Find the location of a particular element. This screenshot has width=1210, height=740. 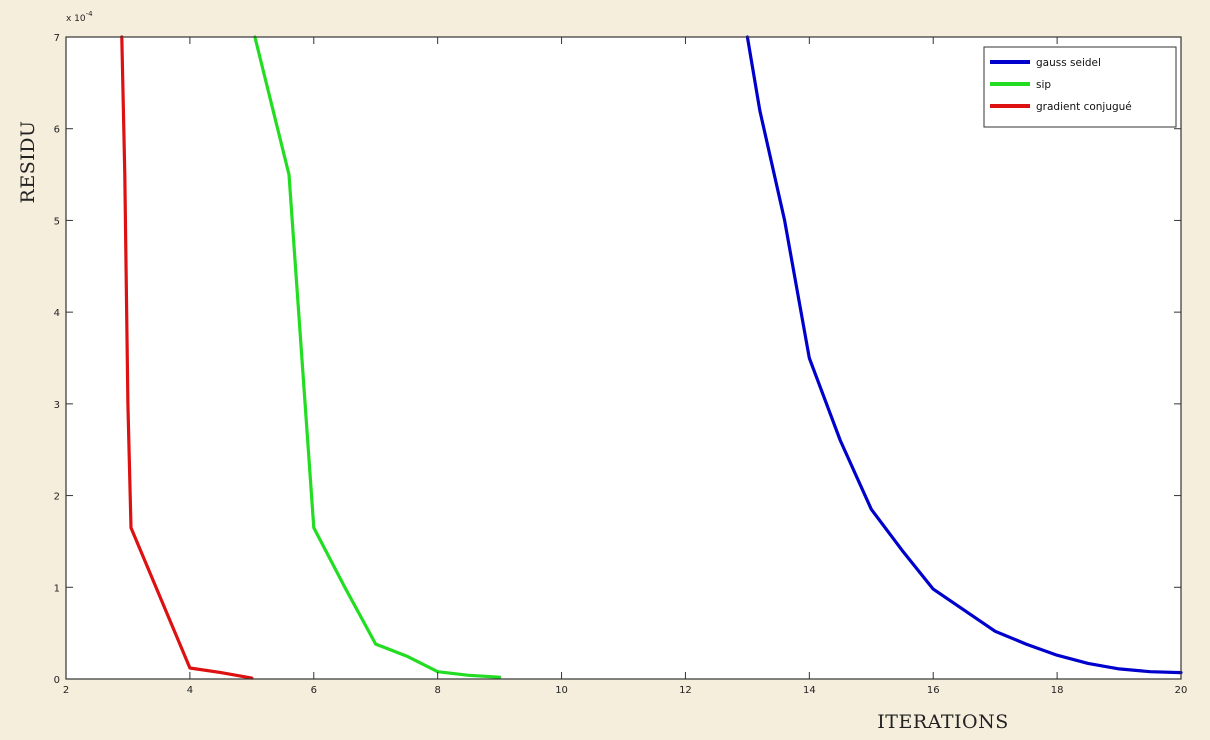

legend: gauss seidel sip gradient conjugué is located at coordinates (1080, 87).